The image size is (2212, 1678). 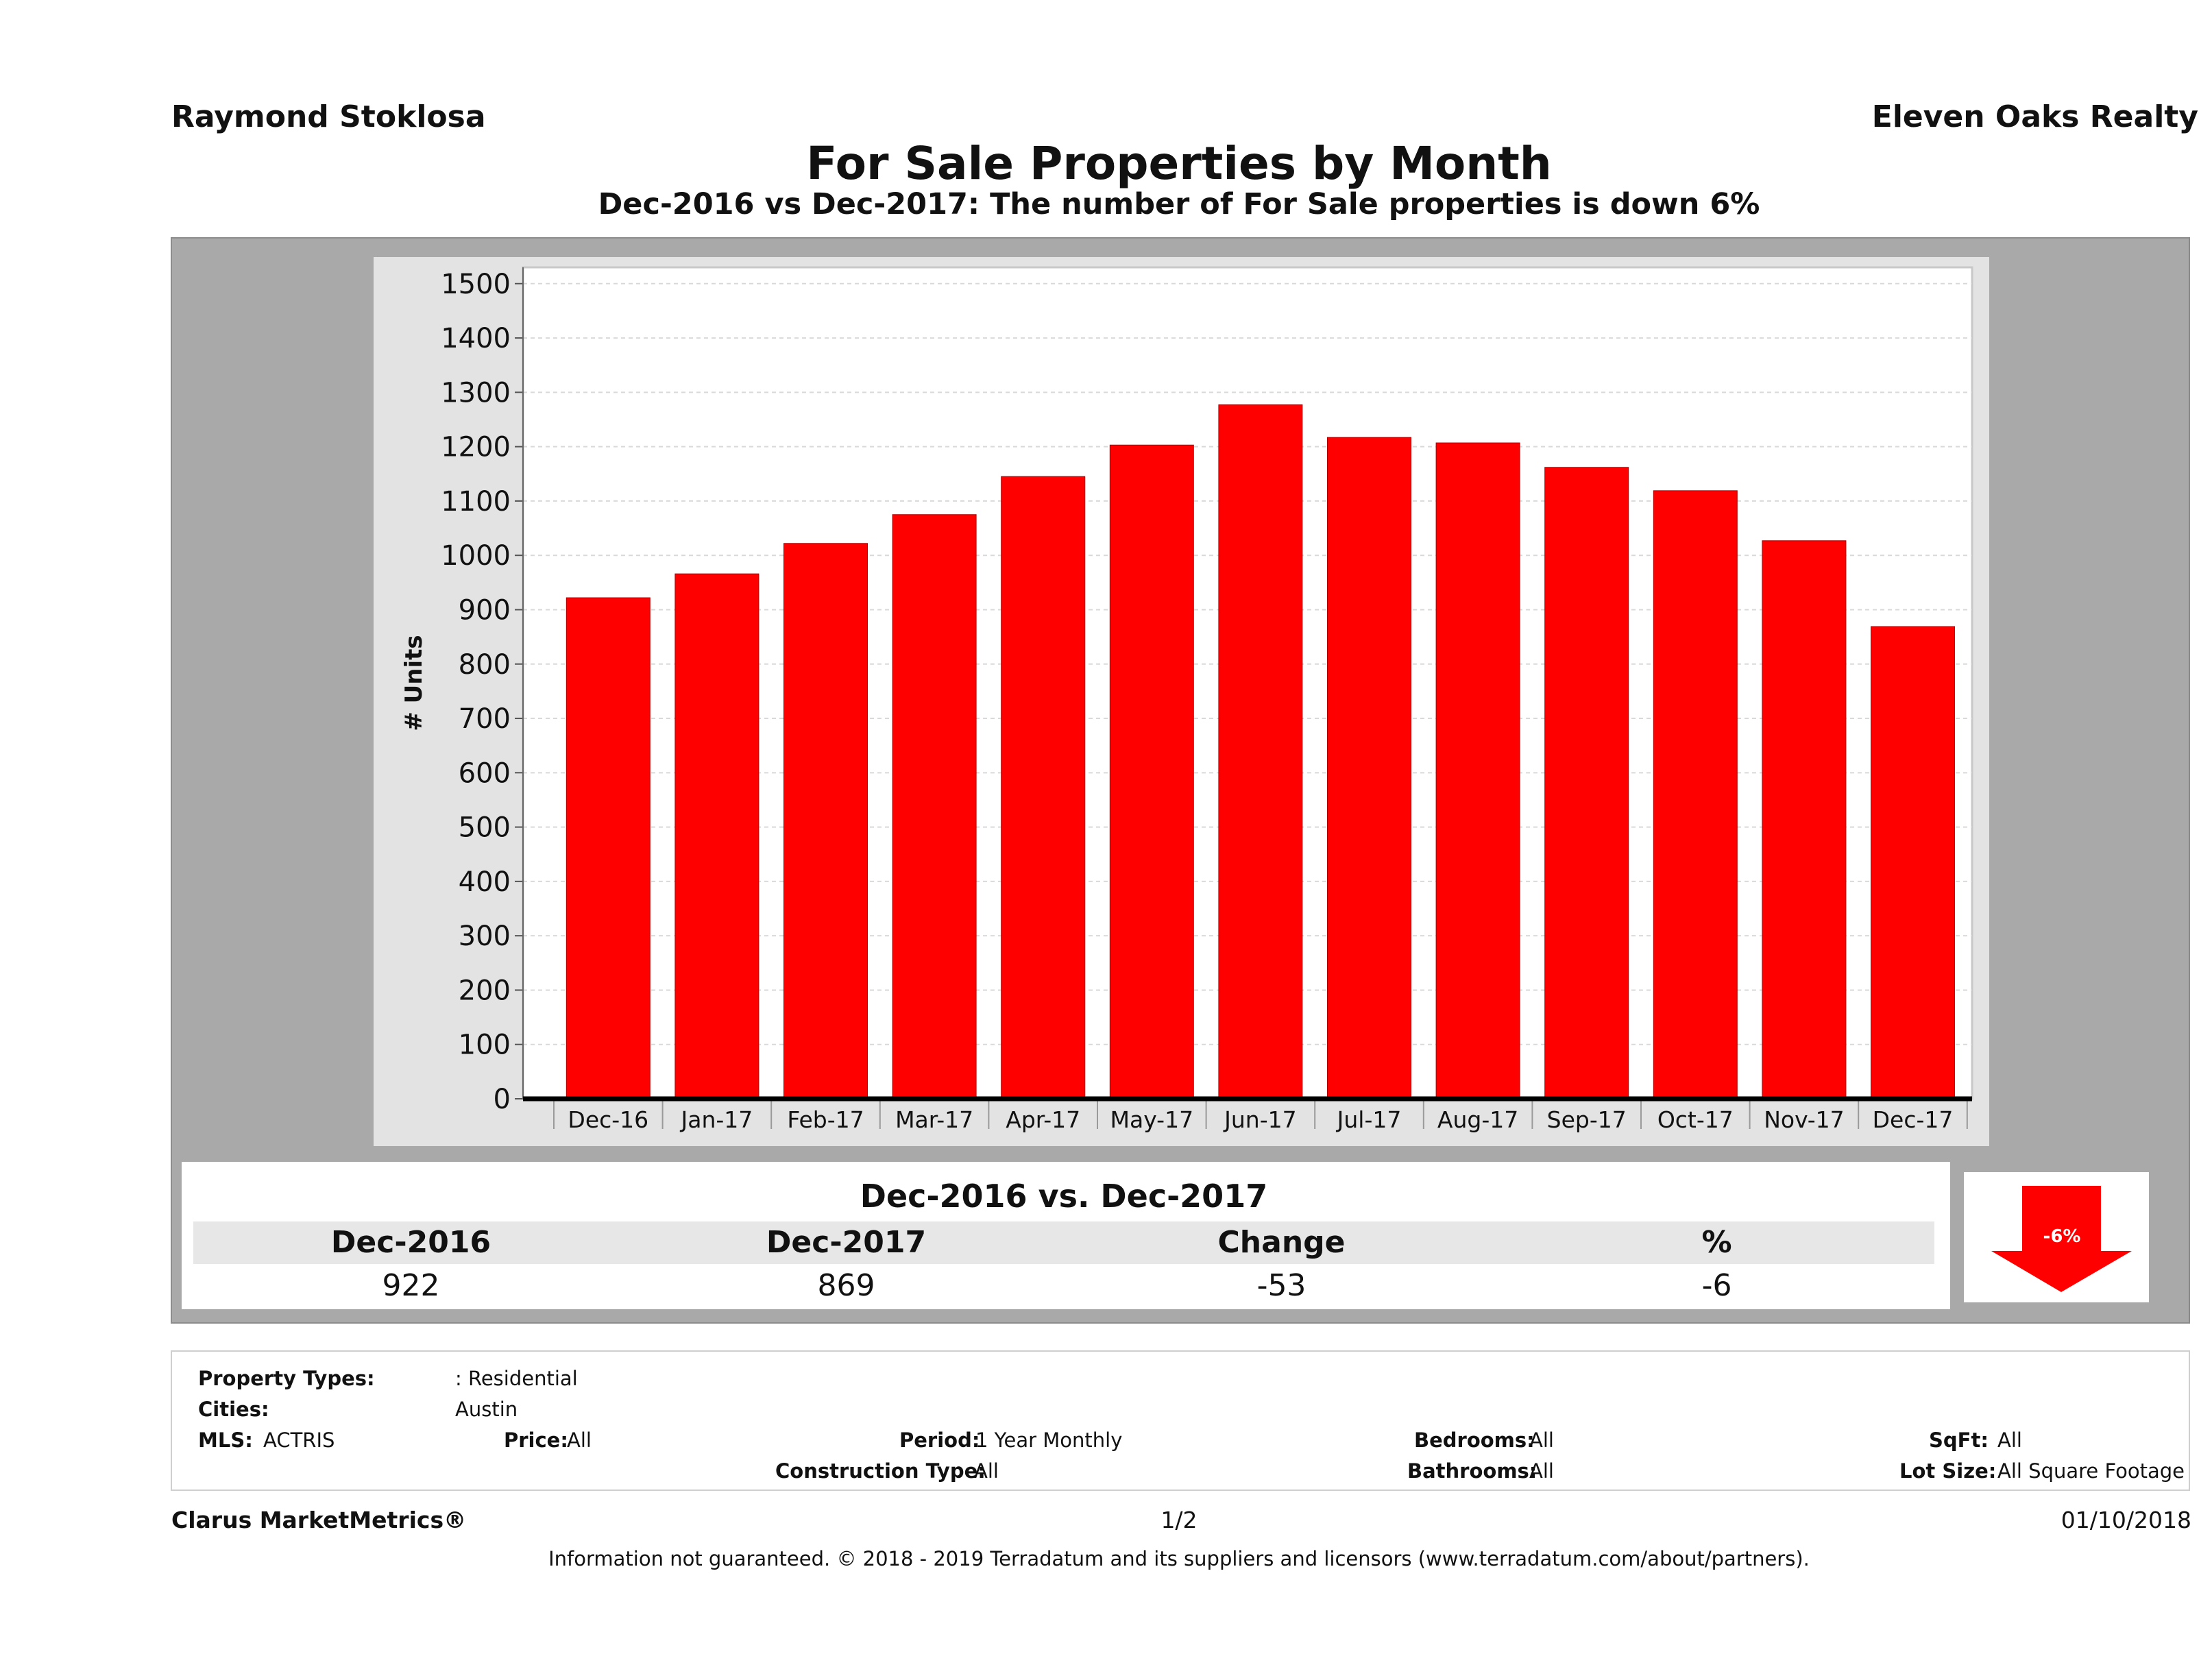 I want to click on y-tick-label: 200, so click(x=485, y=990).